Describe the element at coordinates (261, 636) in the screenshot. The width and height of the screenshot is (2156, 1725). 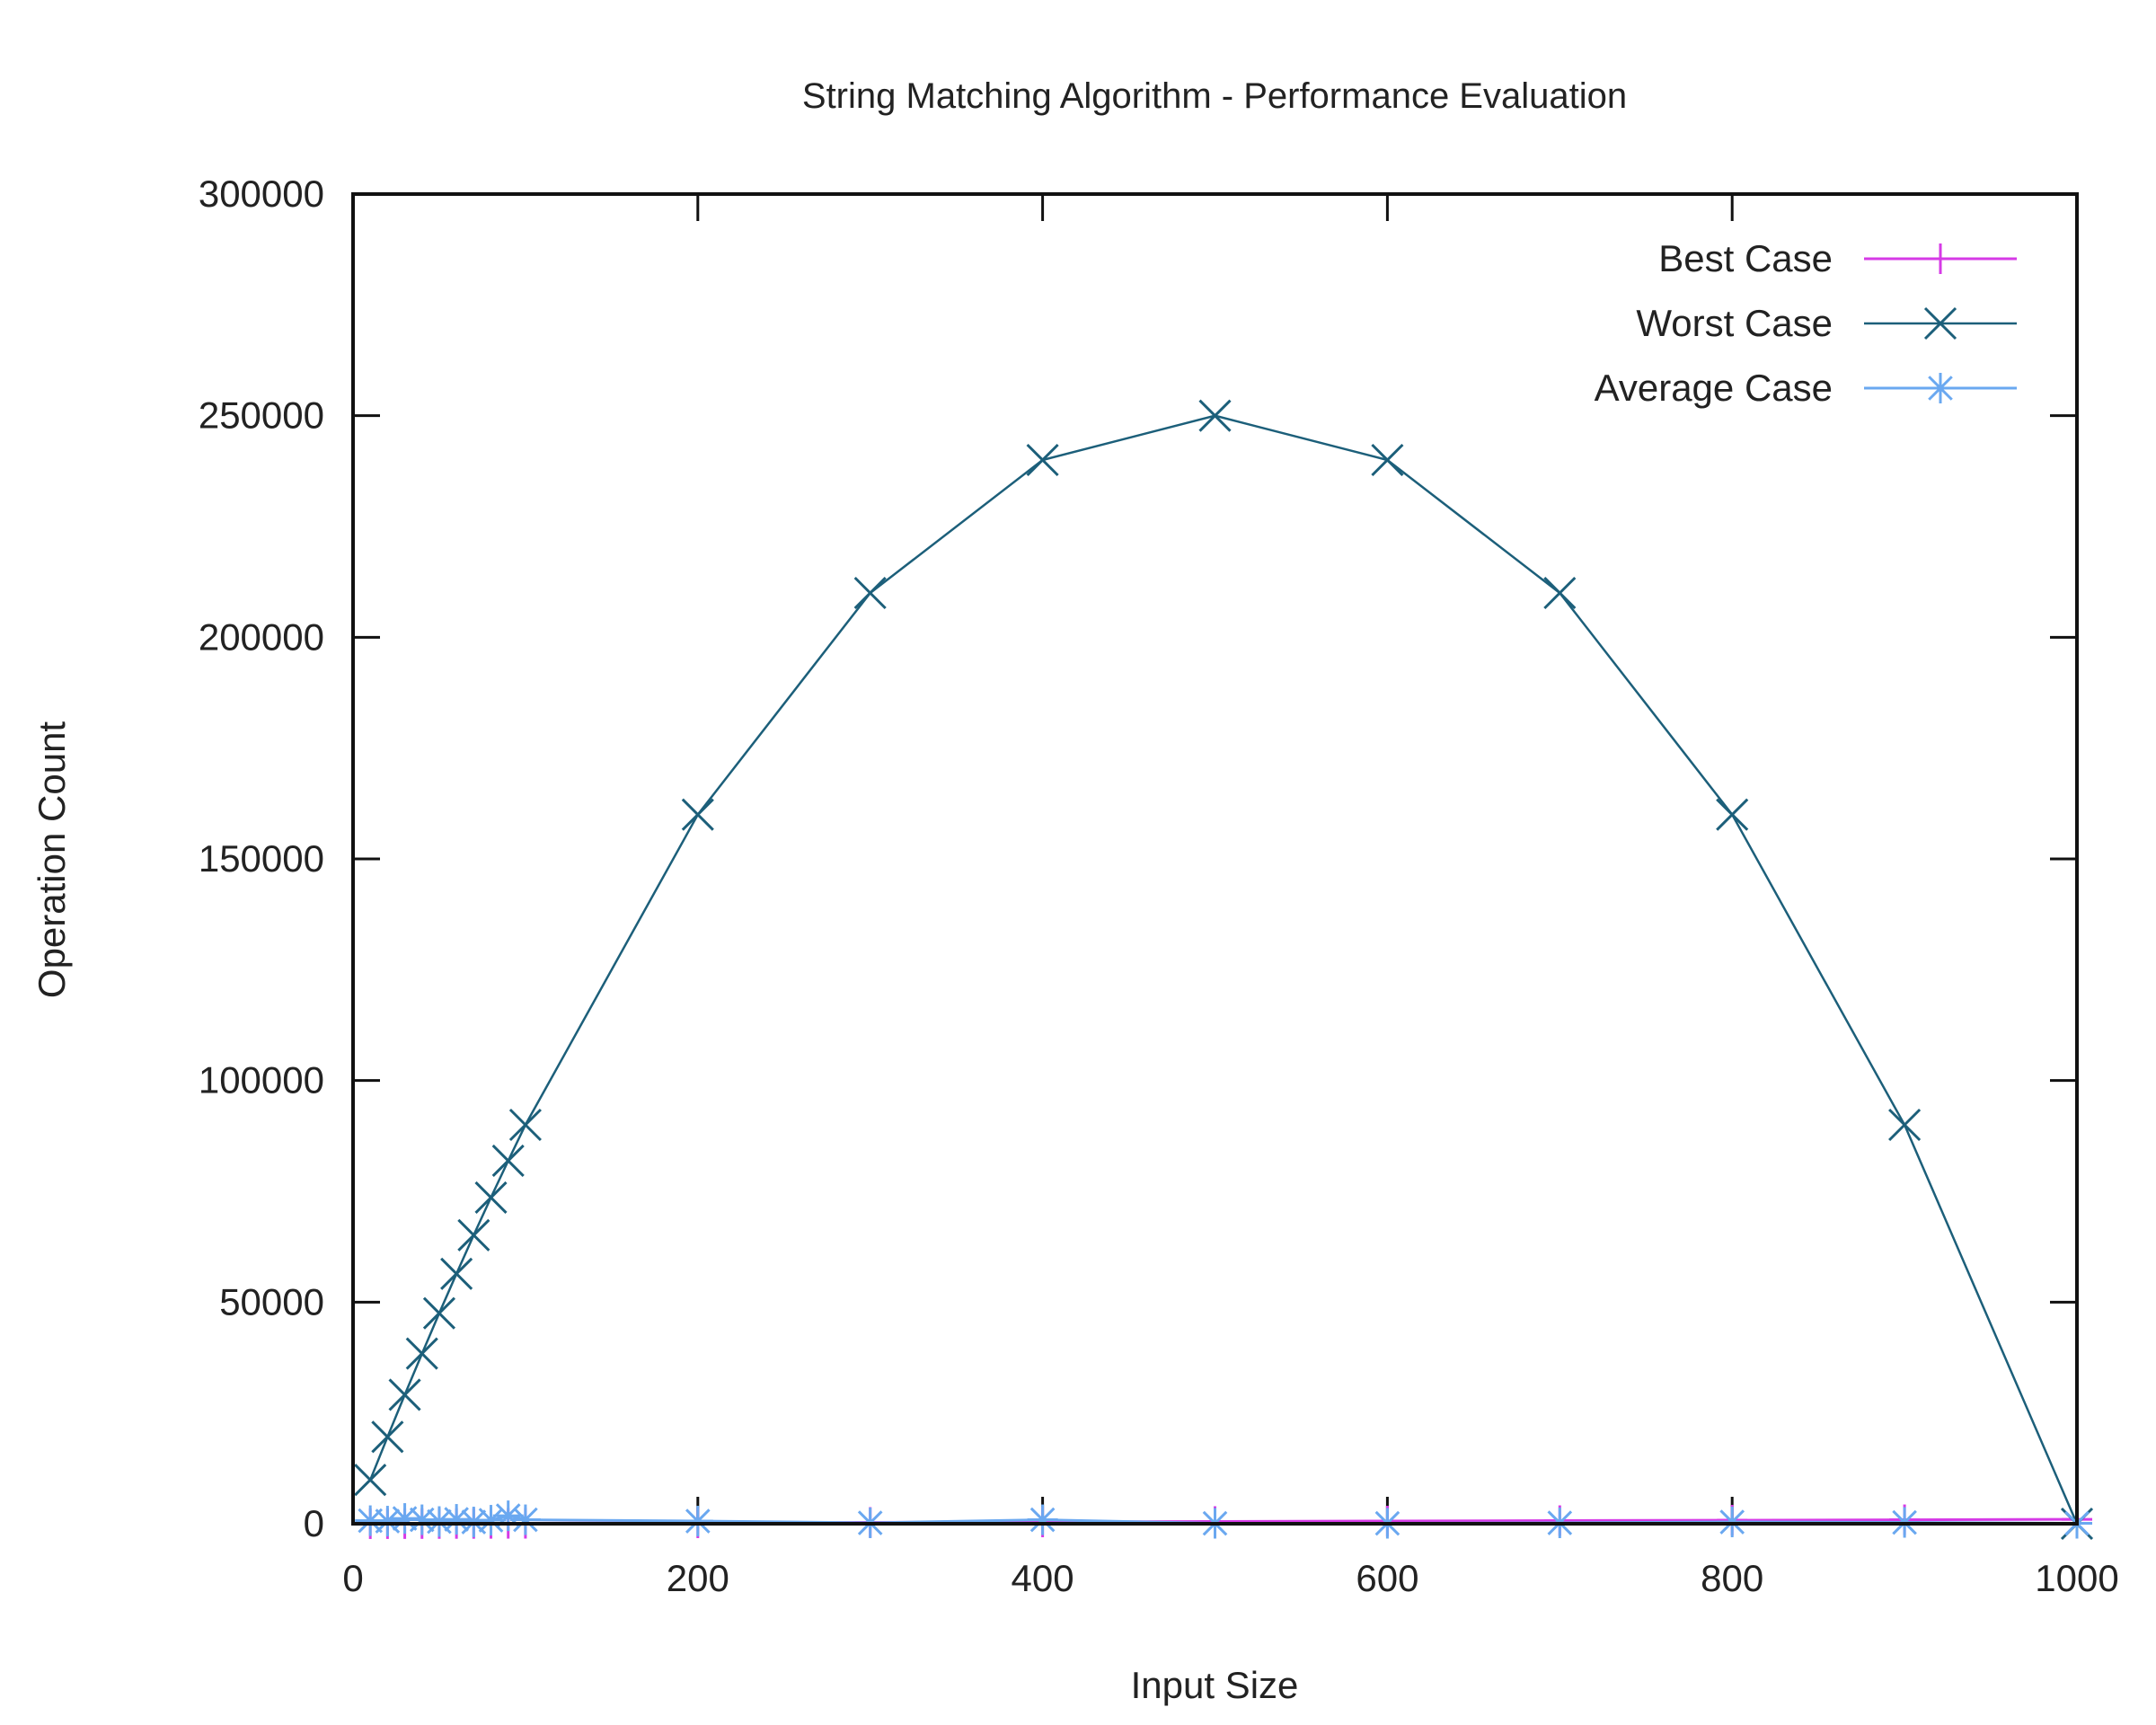
I see `y-tick-label: 200000` at that location.